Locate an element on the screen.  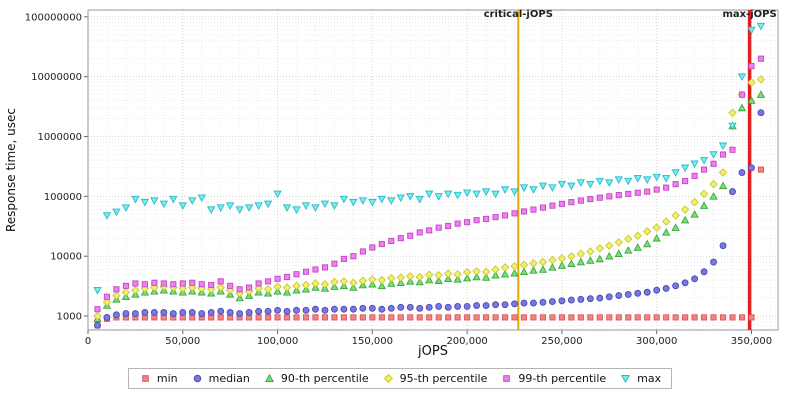
svg-text: 10000000 is located at coordinates (56, 77).